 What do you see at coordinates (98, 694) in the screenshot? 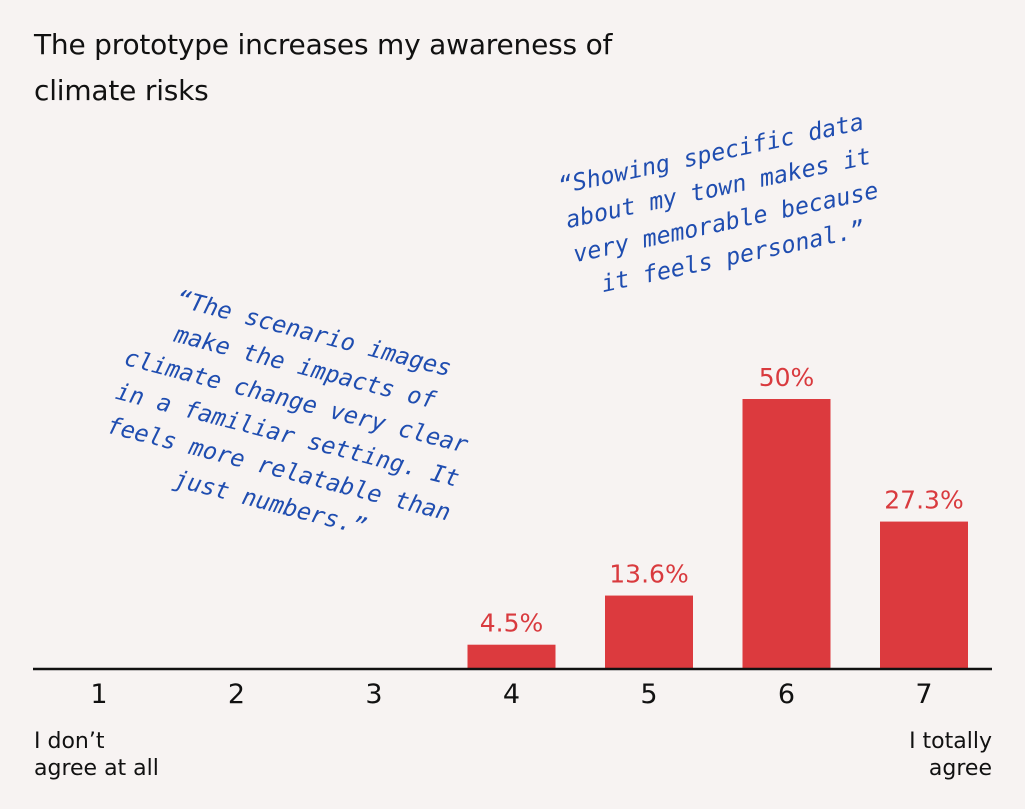
I see `x-tick-label-1: 1` at bounding box center [98, 694].